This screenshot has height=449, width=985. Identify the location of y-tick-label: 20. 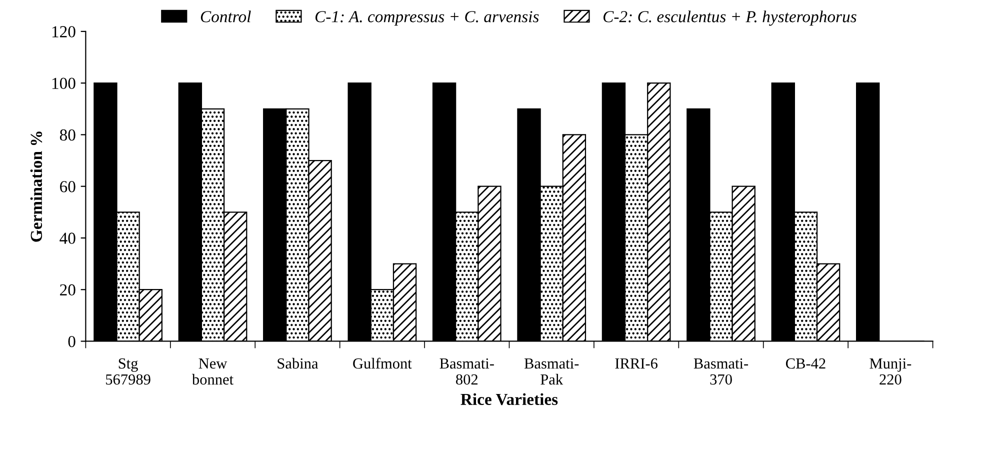
(68, 290).